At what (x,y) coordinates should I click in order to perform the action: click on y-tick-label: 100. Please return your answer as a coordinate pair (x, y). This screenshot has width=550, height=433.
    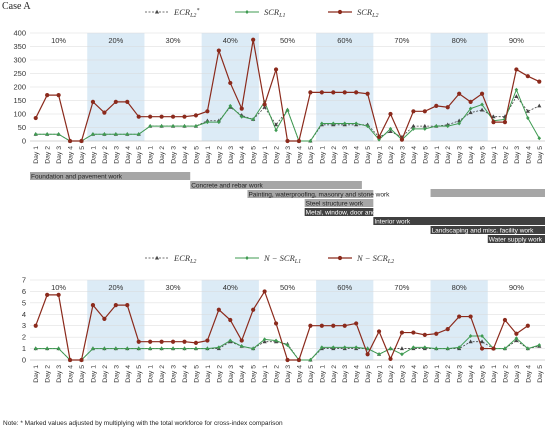
    Looking at the image, I should click on (19, 114).